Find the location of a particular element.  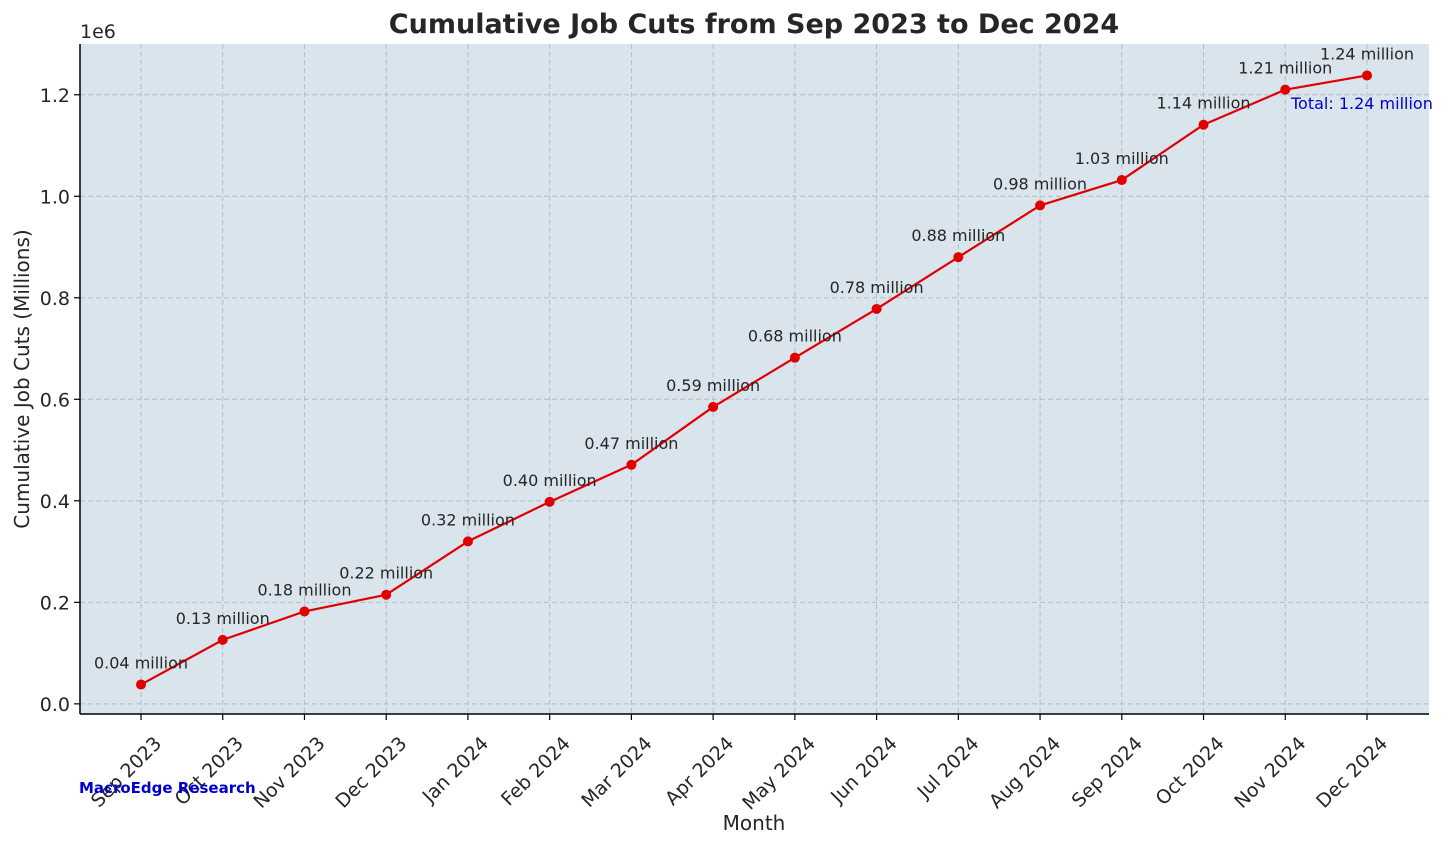

data-label: 0.18 million is located at coordinates (304, 589).